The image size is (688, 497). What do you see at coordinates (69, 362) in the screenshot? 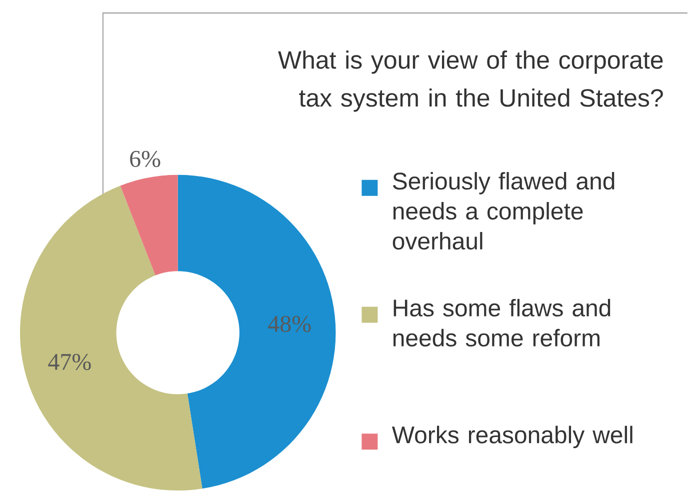
I see `data-label: 47%` at bounding box center [69, 362].